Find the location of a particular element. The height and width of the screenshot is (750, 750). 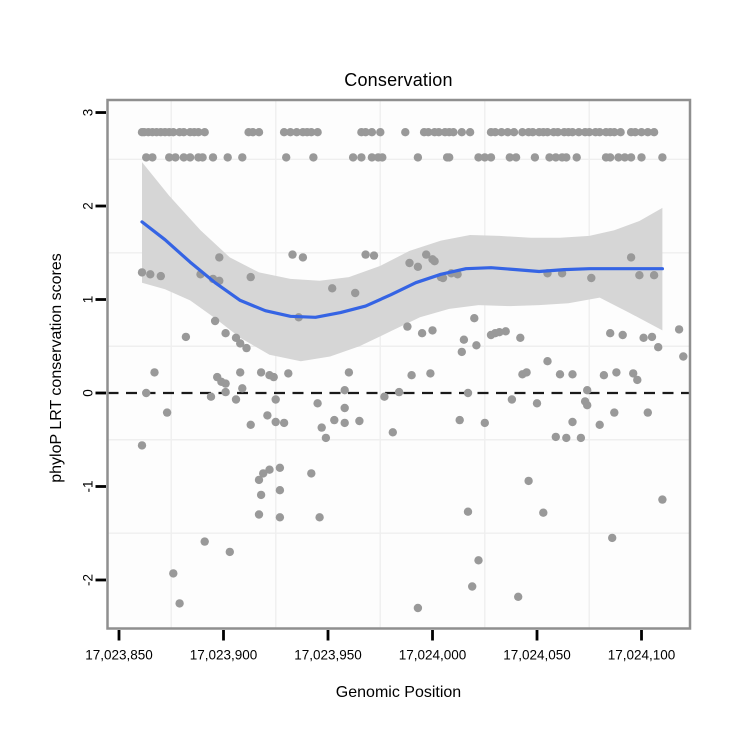

x-tick-label: 17,023,900 is located at coordinates (224, 655).